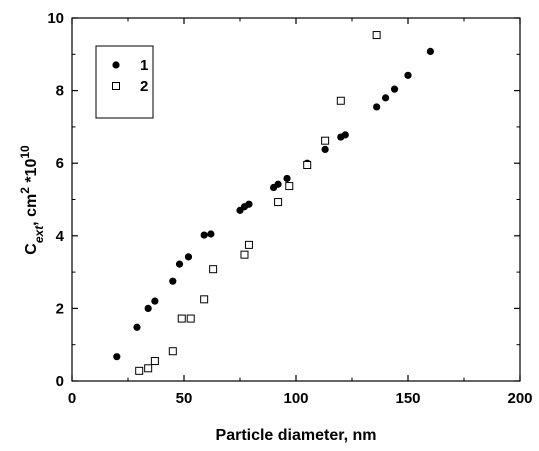 The height and width of the screenshot is (451, 539). I want to click on y-tick-label: 4, so click(60, 236).